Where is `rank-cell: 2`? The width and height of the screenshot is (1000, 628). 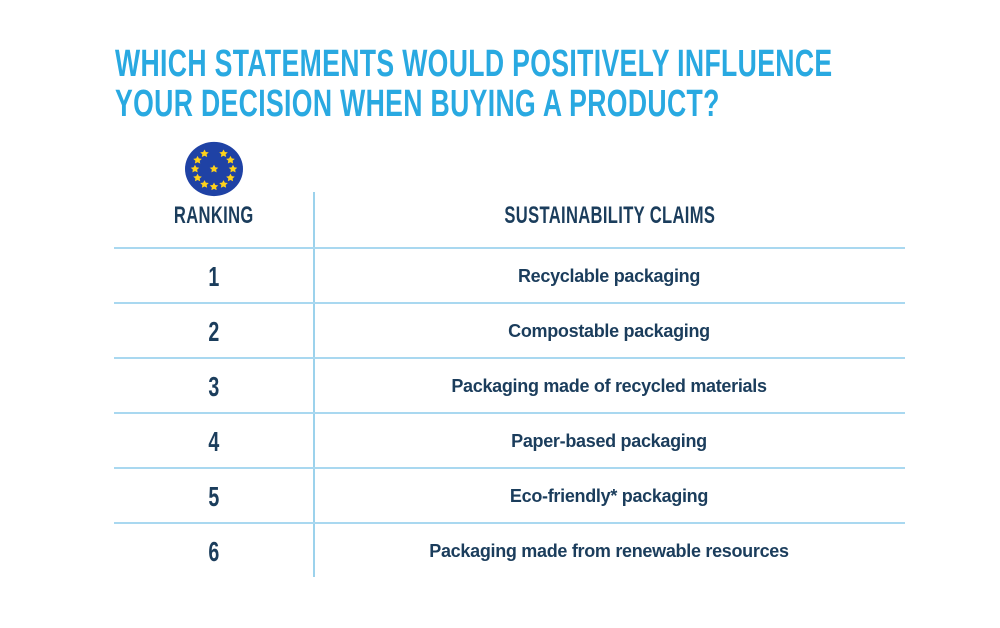
rank-cell: 2 is located at coordinates (213, 332).